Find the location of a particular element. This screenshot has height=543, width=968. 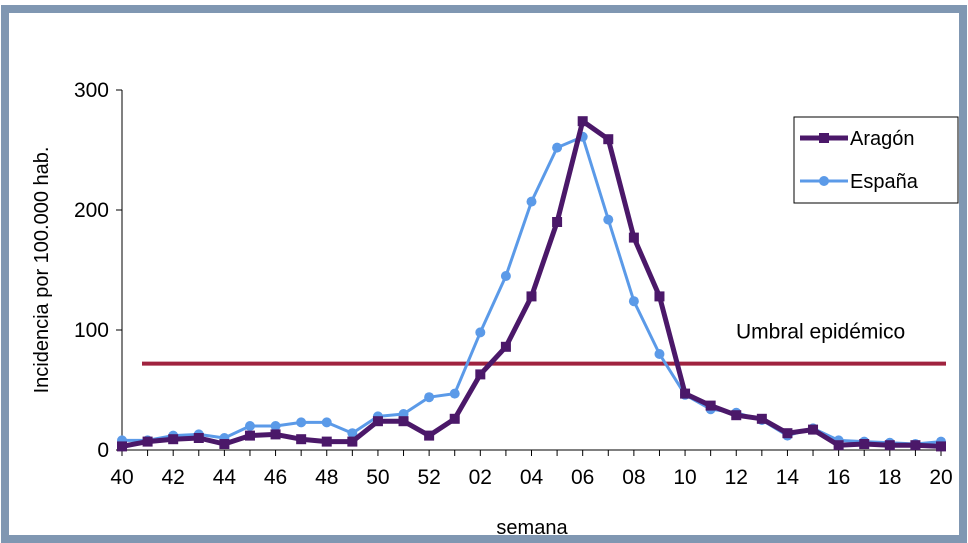

x-axis-title: semana is located at coordinates (532, 528).